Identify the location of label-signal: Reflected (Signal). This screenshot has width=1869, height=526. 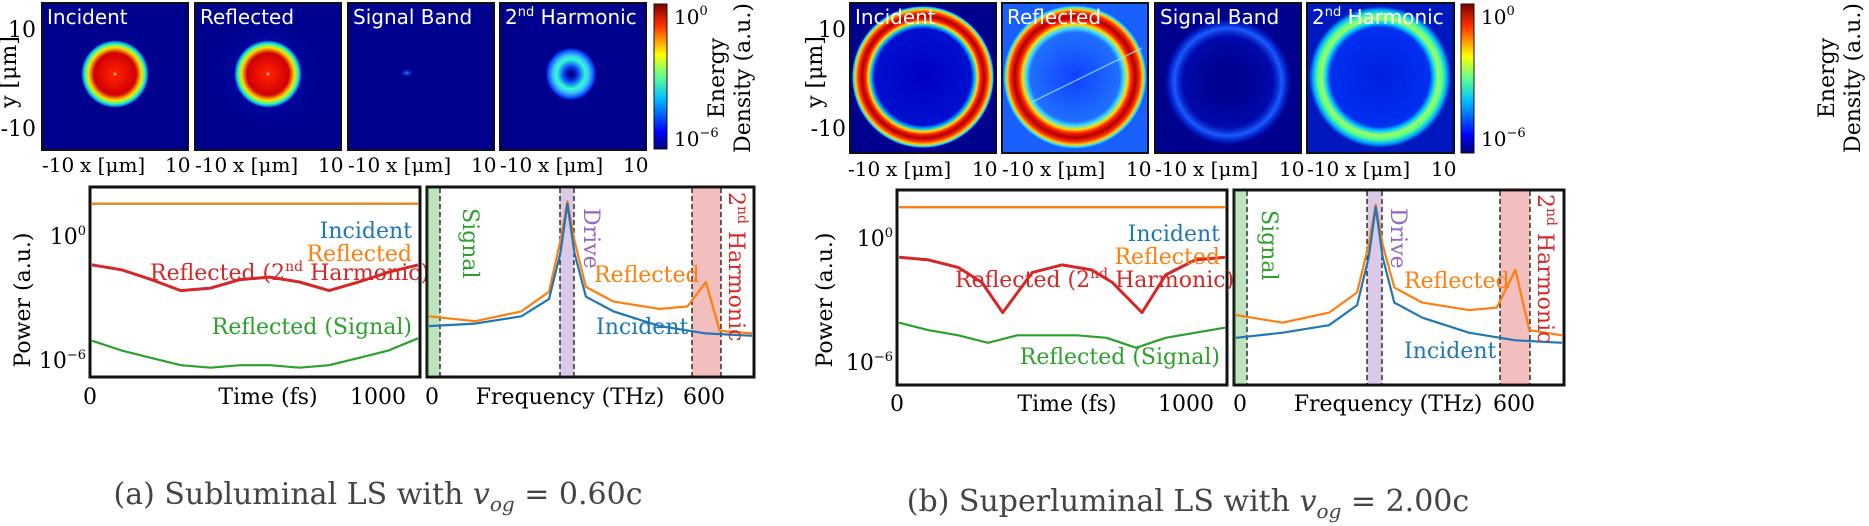
(312, 327).